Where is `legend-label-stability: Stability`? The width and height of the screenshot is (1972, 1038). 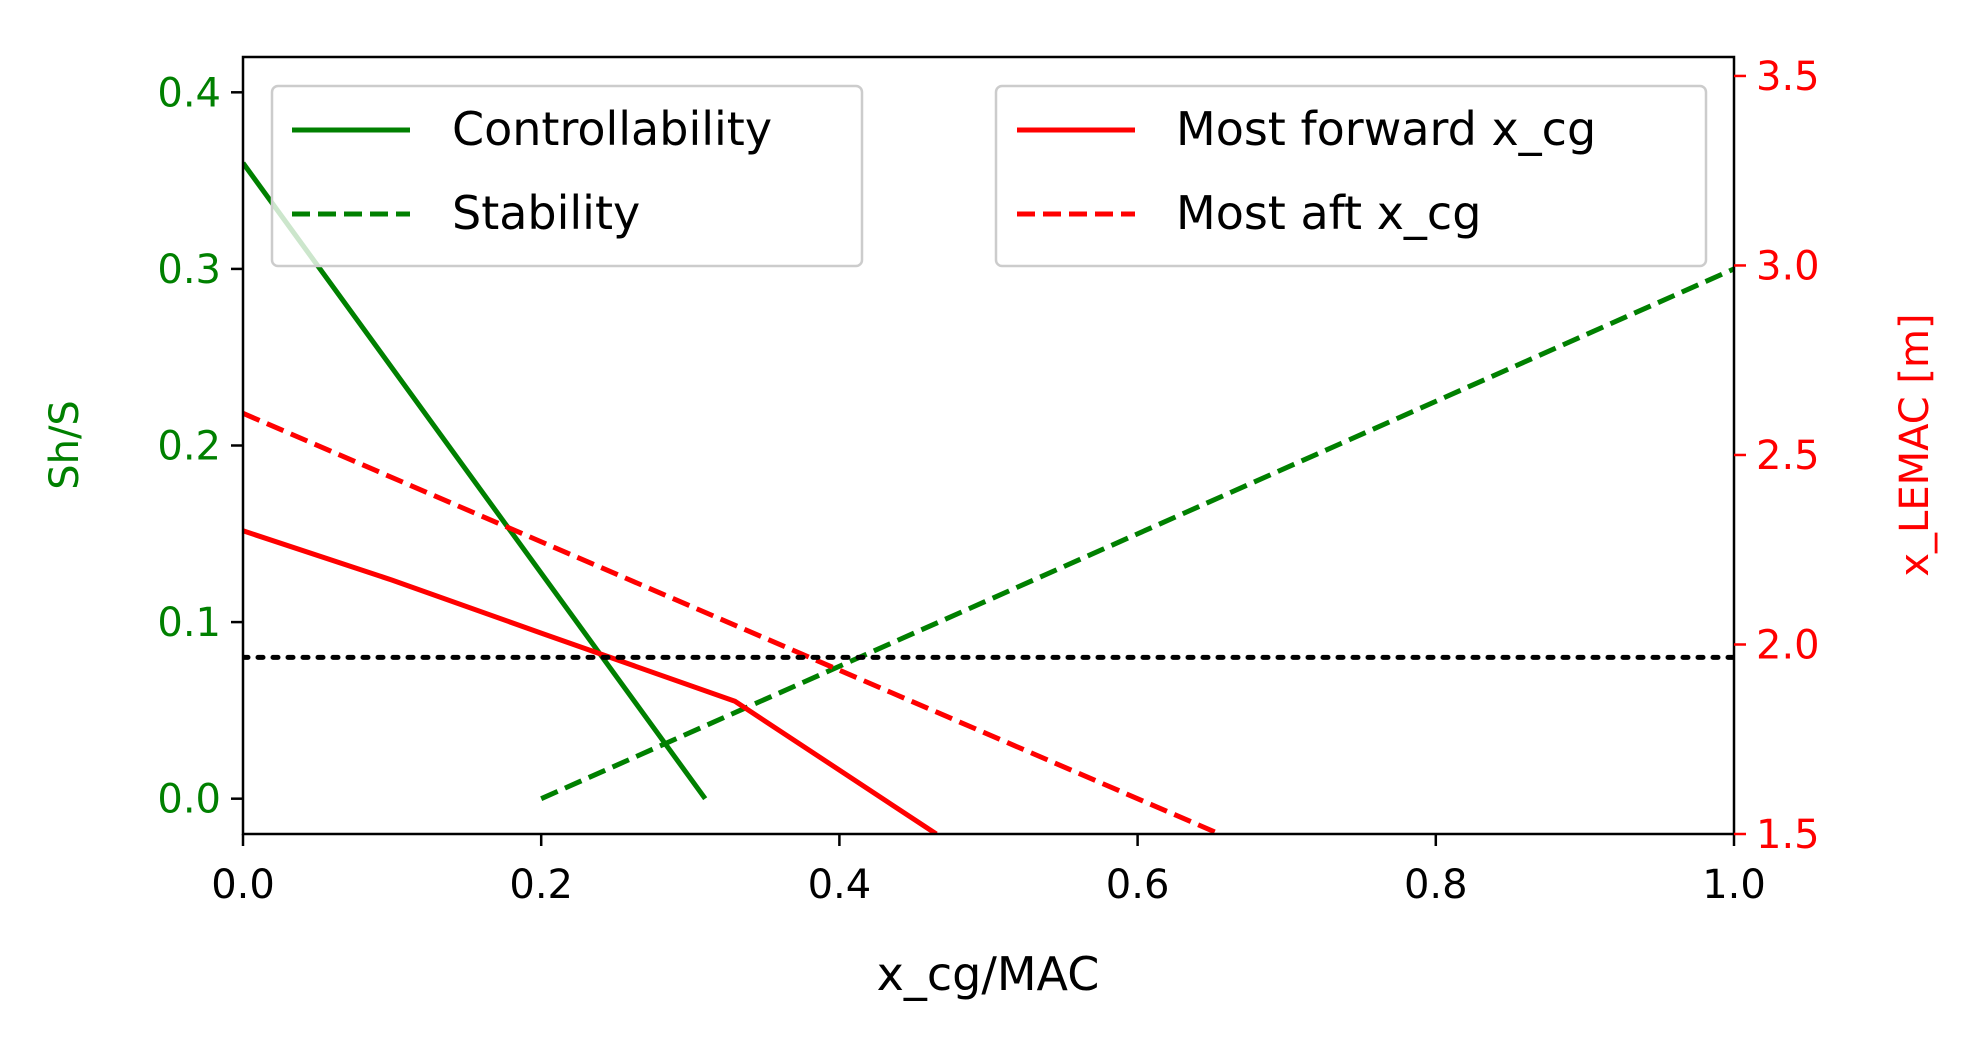 legend-label-stability: Stability is located at coordinates (546, 213).